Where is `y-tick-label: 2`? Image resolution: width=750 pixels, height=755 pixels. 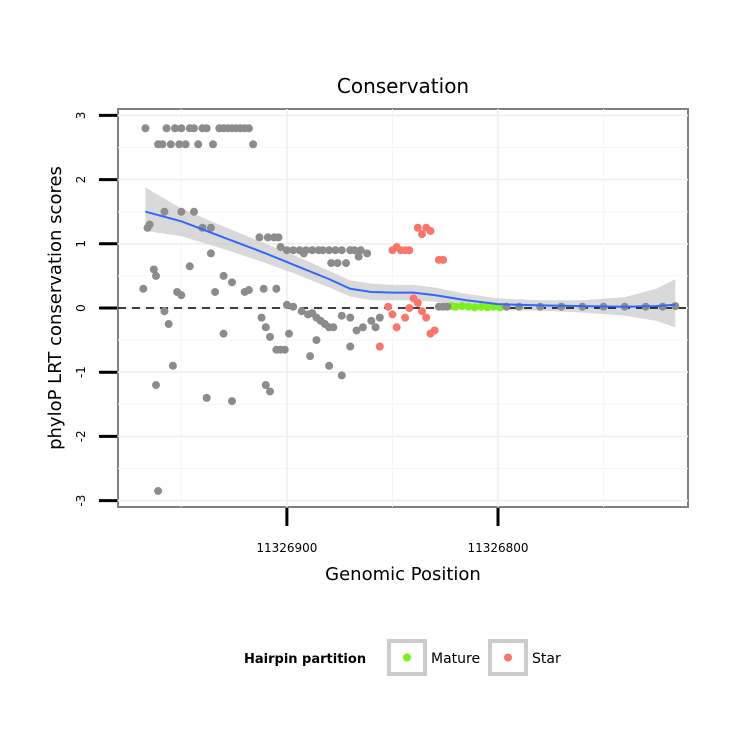
y-tick-label: 2 is located at coordinates (81, 180).